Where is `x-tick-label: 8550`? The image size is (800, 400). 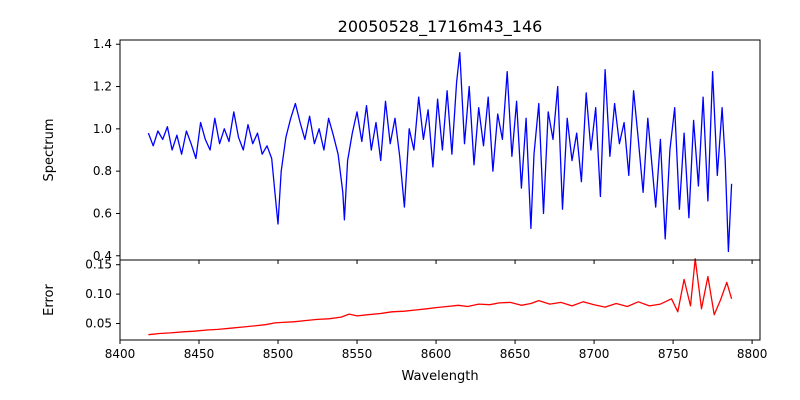
x-tick-label: 8550 is located at coordinates (357, 354).